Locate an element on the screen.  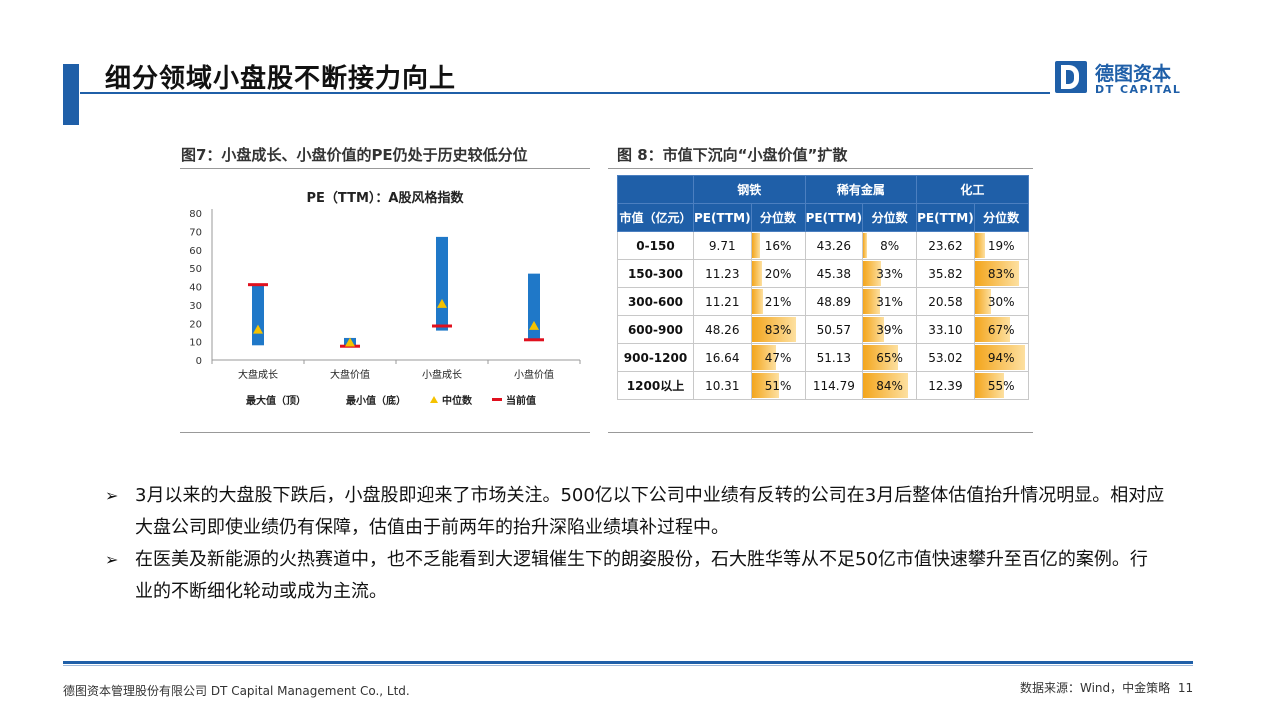
pe-cell: 51.13 is located at coordinates (834, 357).